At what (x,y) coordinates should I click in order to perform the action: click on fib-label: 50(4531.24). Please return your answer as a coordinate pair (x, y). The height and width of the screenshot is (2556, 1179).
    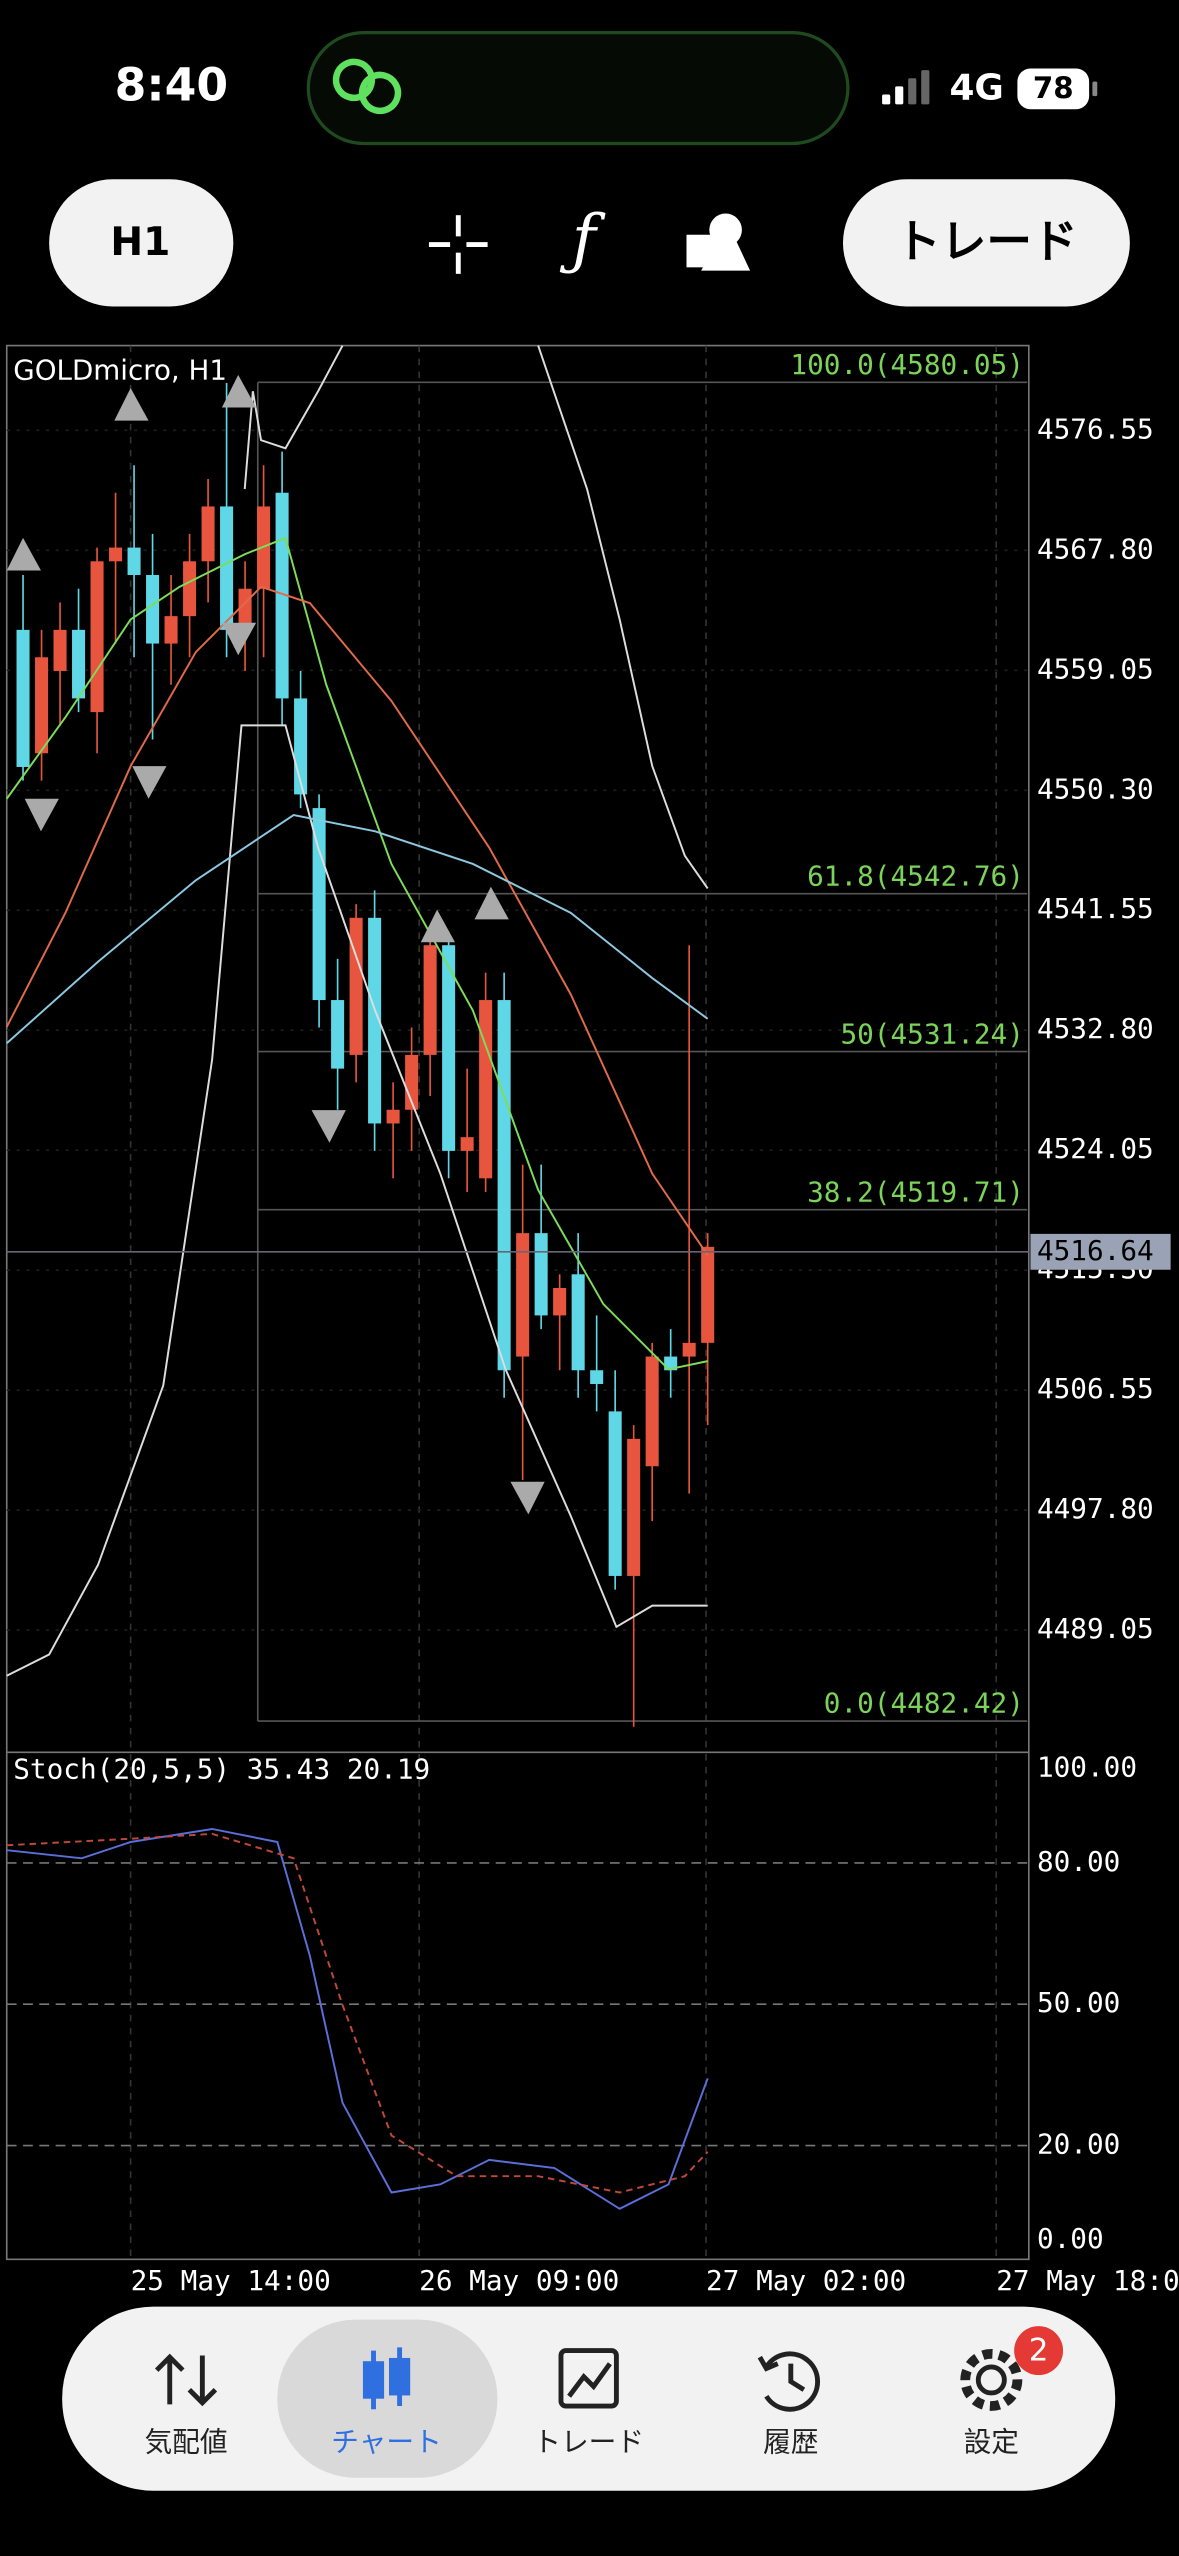
    Looking at the image, I should click on (931, 1033).